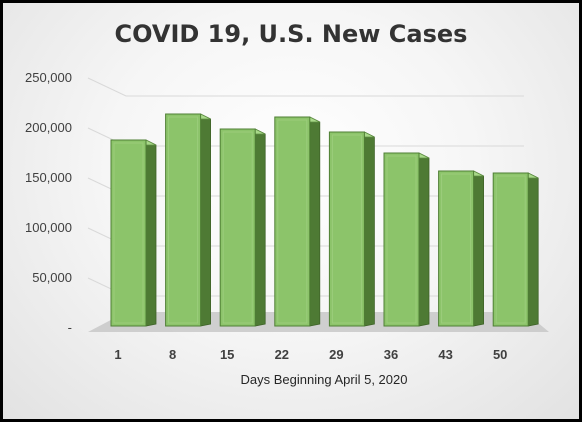 Image resolution: width=582 pixels, height=422 pixels. Describe the element at coordinates (324, 379) in the screenshot. I see `x-axis-label: Days Beginning April 5, 2020` at that location.